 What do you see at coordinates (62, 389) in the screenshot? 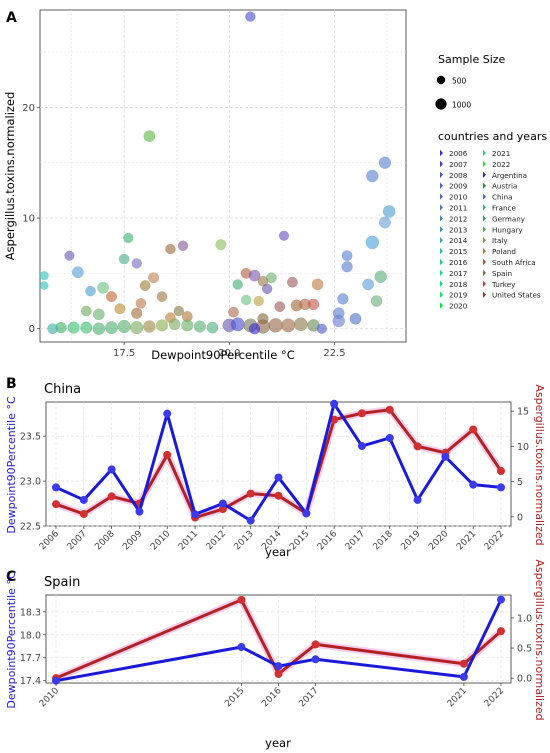
I see `panel-b-title: China` at bounding box center [62, 389].